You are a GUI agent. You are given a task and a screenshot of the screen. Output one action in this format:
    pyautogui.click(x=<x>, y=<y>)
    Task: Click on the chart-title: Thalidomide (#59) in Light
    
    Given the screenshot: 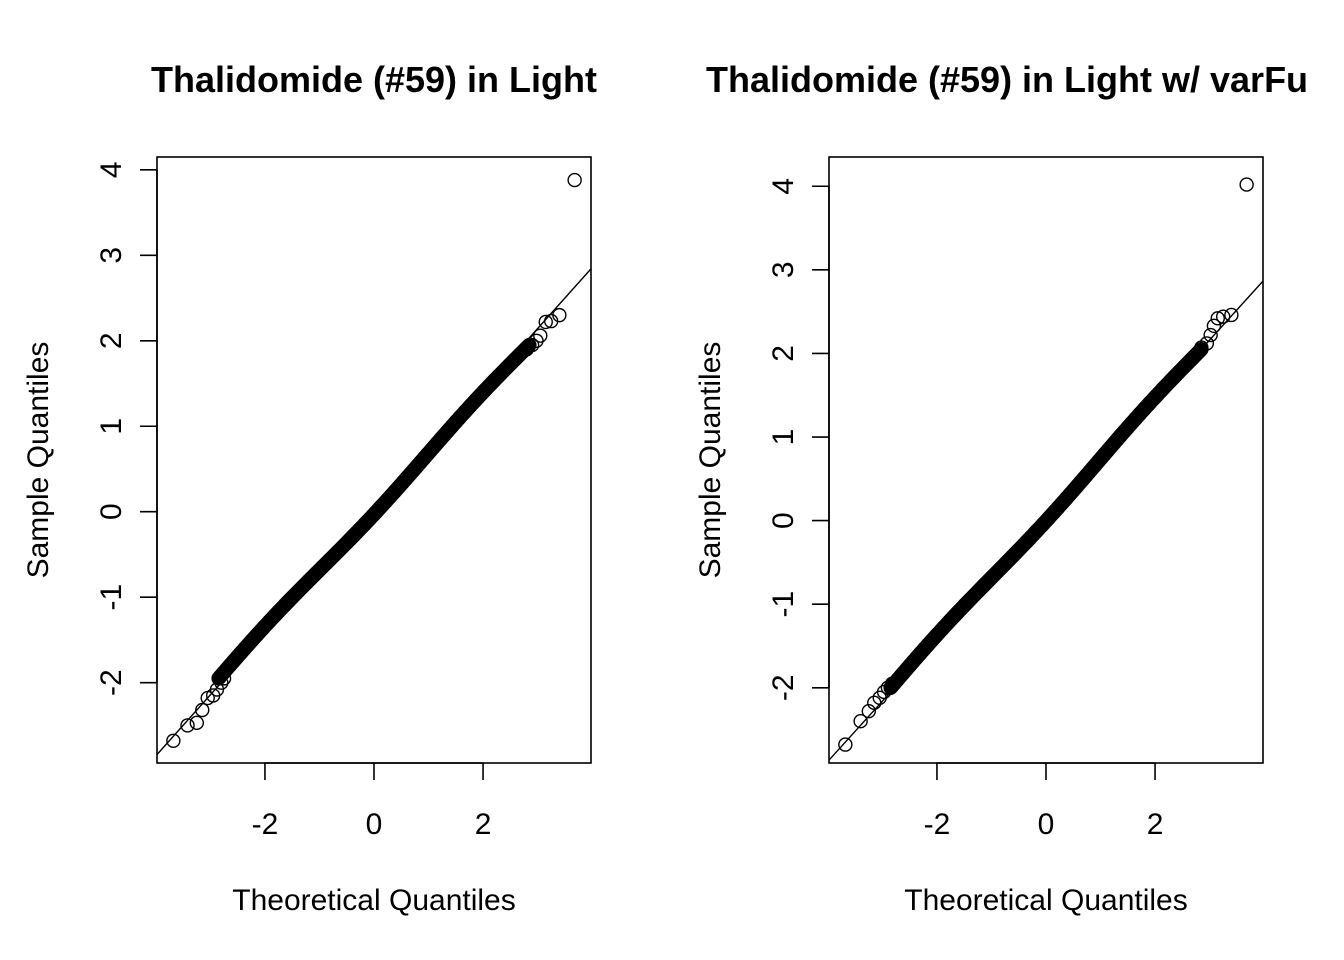 What is the action you would take?
    pyautogui.click(x=374, y=79)
    